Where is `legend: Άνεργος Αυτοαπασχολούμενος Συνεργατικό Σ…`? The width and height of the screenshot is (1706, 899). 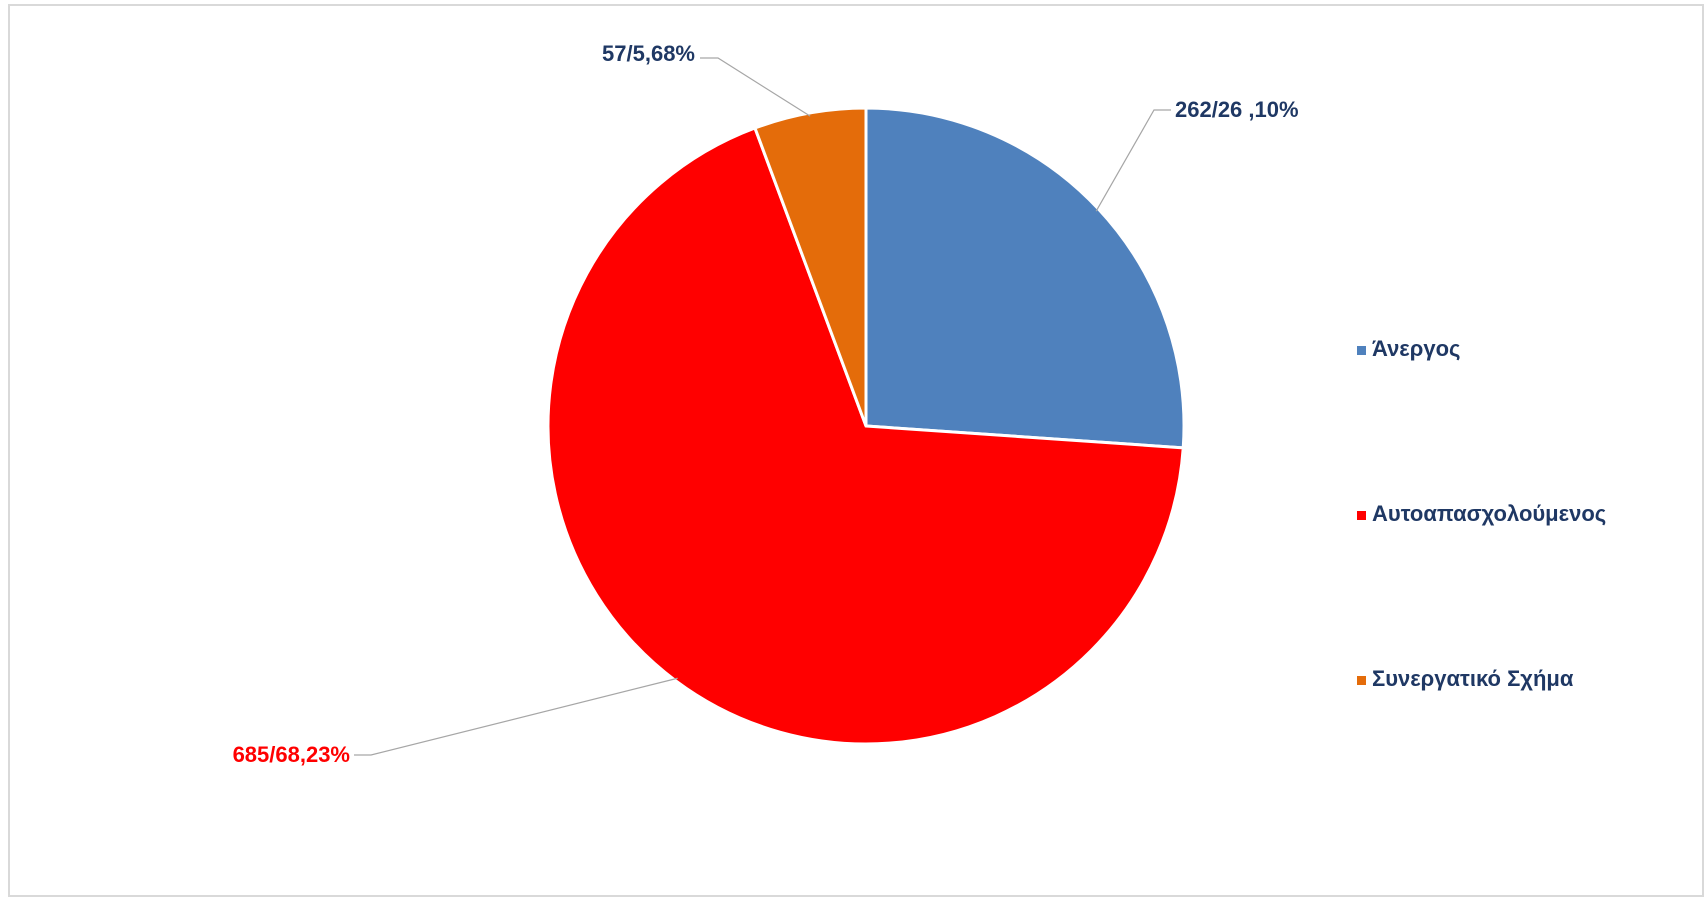 legend: Άνεργος Αυτοαπασχολούμενος Συνεργατικό Σ… is located at coordinates (1481, 513).